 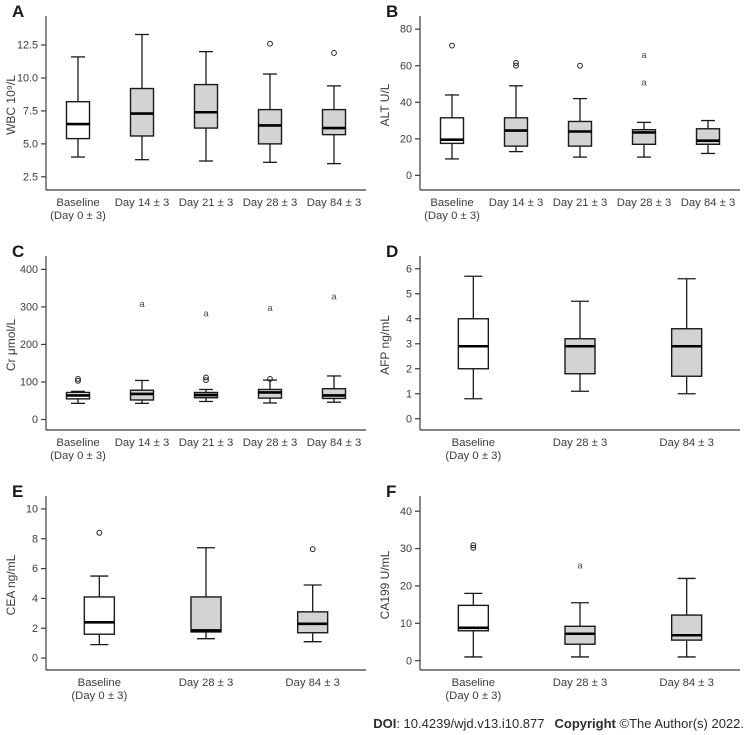 I want to click on svg-text: 5.0, so click(x=30, y=144).